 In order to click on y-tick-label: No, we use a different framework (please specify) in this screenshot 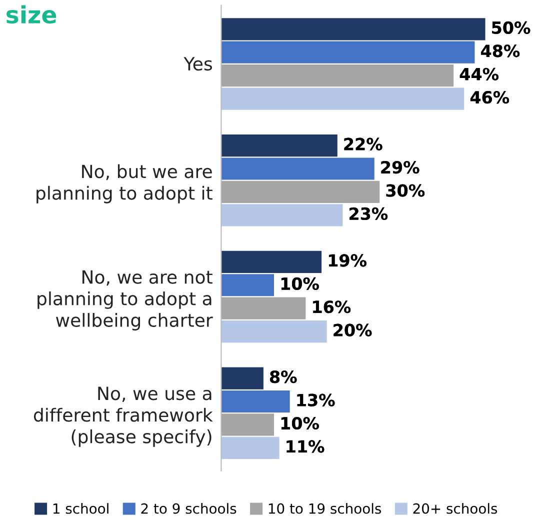, I will do `click(123, 416)`.